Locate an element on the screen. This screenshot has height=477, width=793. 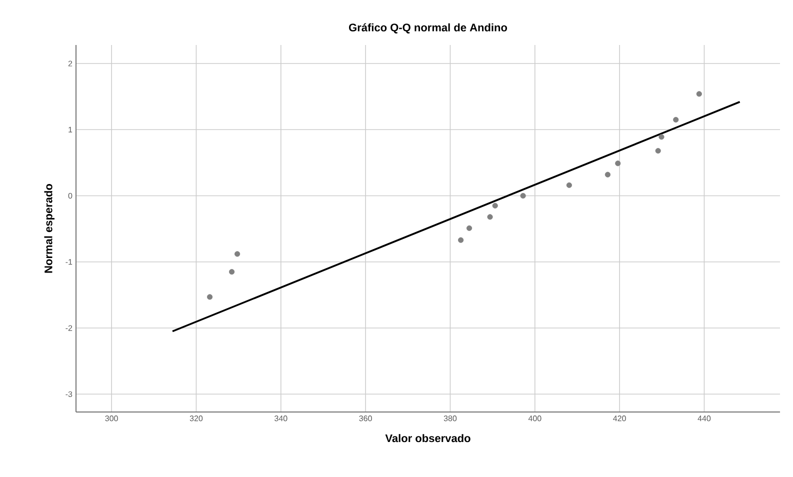
x-tick-label: 380 is located at coordinates (450, 419).